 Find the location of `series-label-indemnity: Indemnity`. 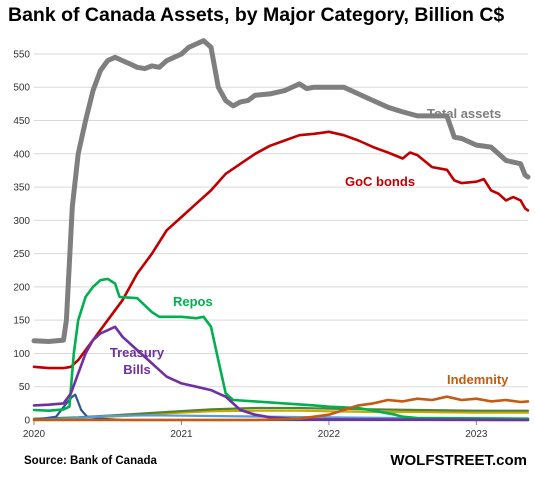

series-label-indemnity: Indemnity is located at coordinates (478, 379).